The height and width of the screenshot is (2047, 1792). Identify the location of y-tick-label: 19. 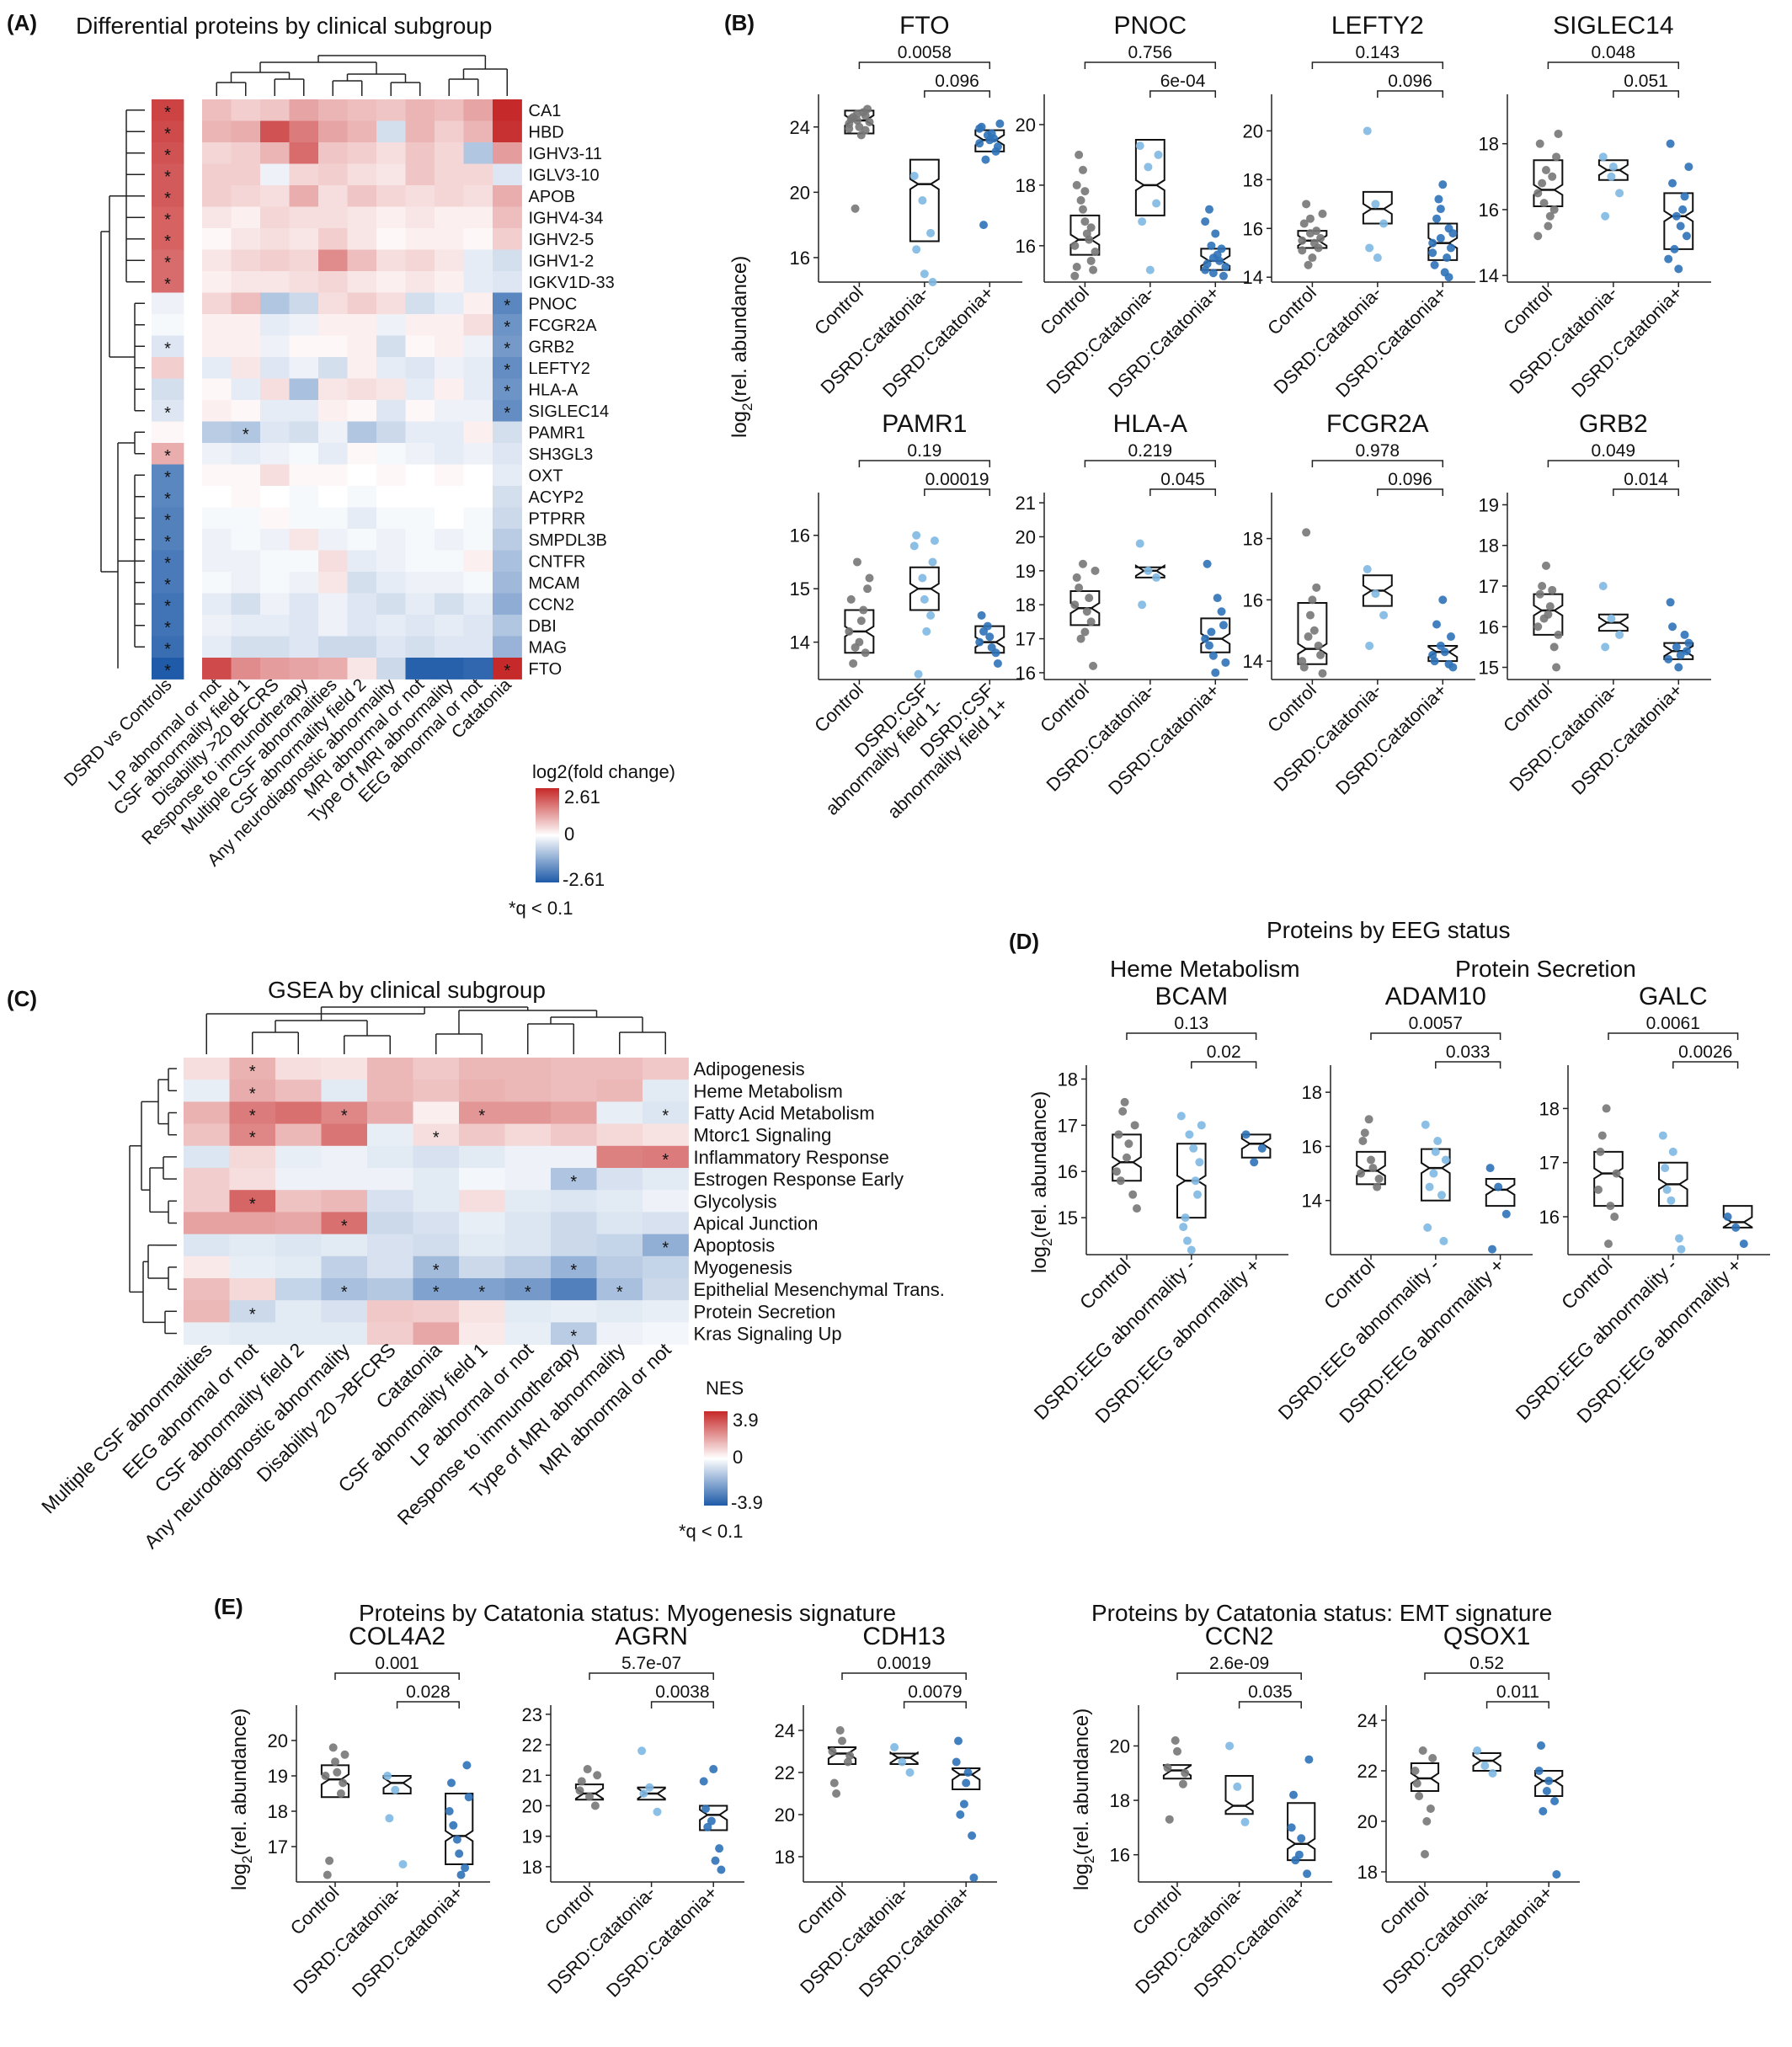
(278, 1777).